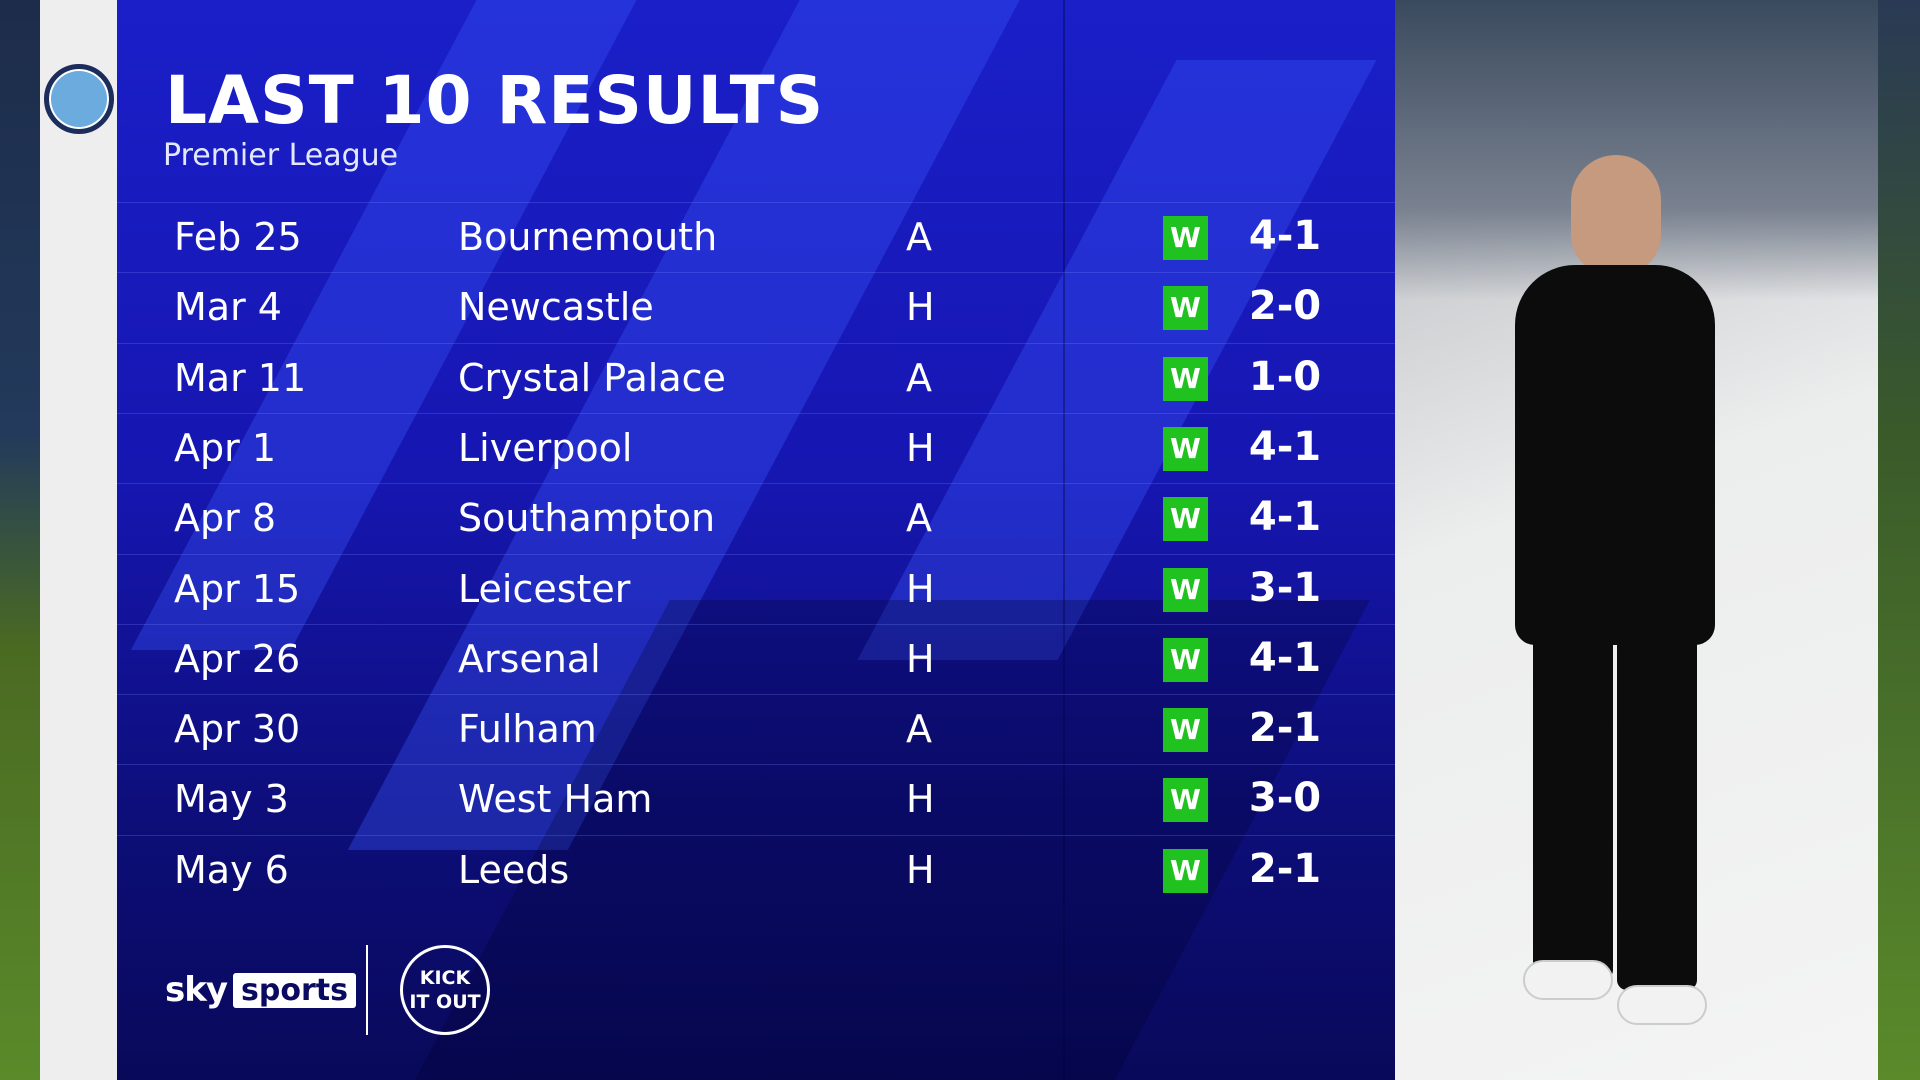 Image resolution: width=1920 pixels, height=1080 pixels. Describe the element at coordinates (237, 658) in the screenshot. I see `match-date: Apr 26` at that location.